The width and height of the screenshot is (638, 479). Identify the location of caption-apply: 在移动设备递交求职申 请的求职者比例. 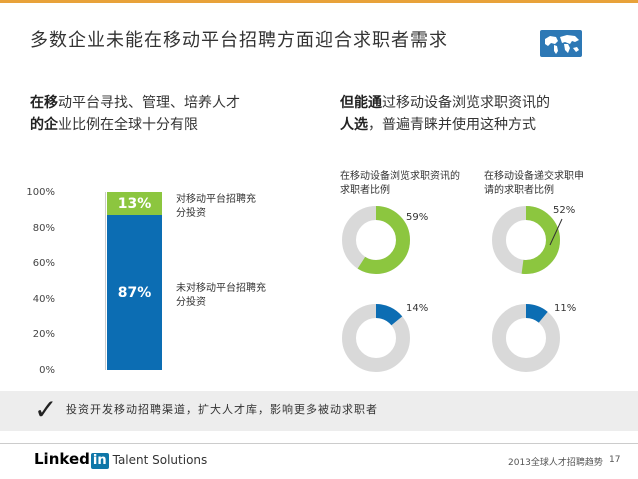
(534, 183).